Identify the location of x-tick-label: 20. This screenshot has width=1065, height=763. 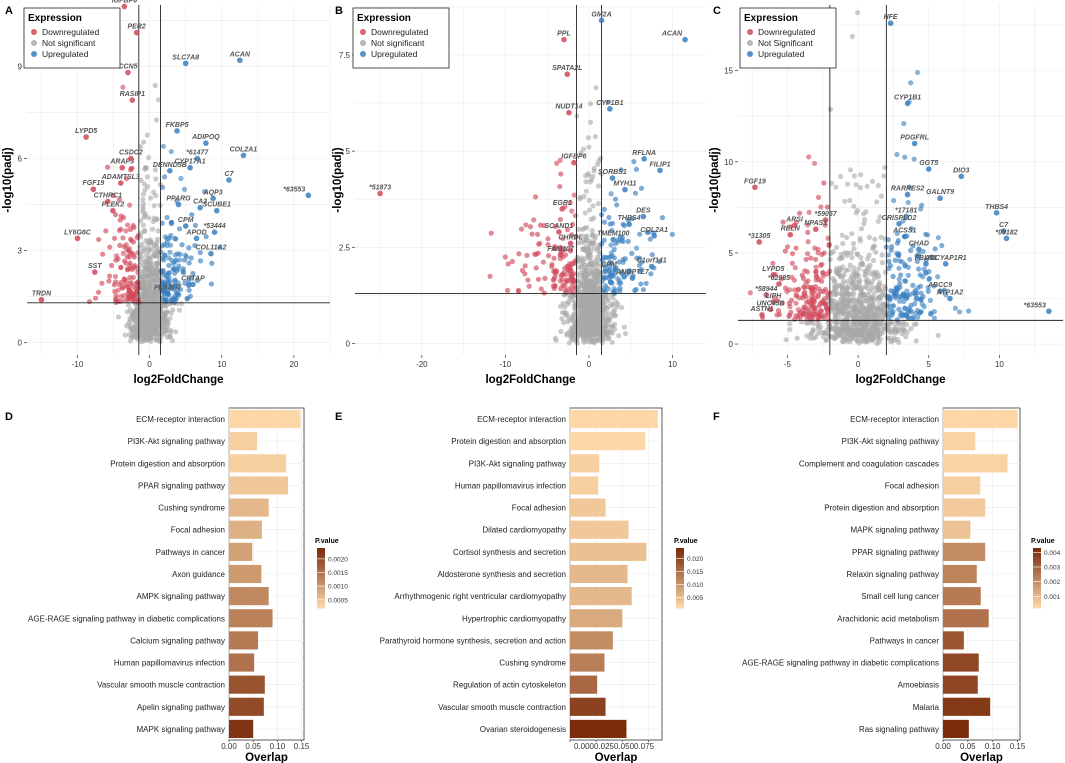
(293, 364).